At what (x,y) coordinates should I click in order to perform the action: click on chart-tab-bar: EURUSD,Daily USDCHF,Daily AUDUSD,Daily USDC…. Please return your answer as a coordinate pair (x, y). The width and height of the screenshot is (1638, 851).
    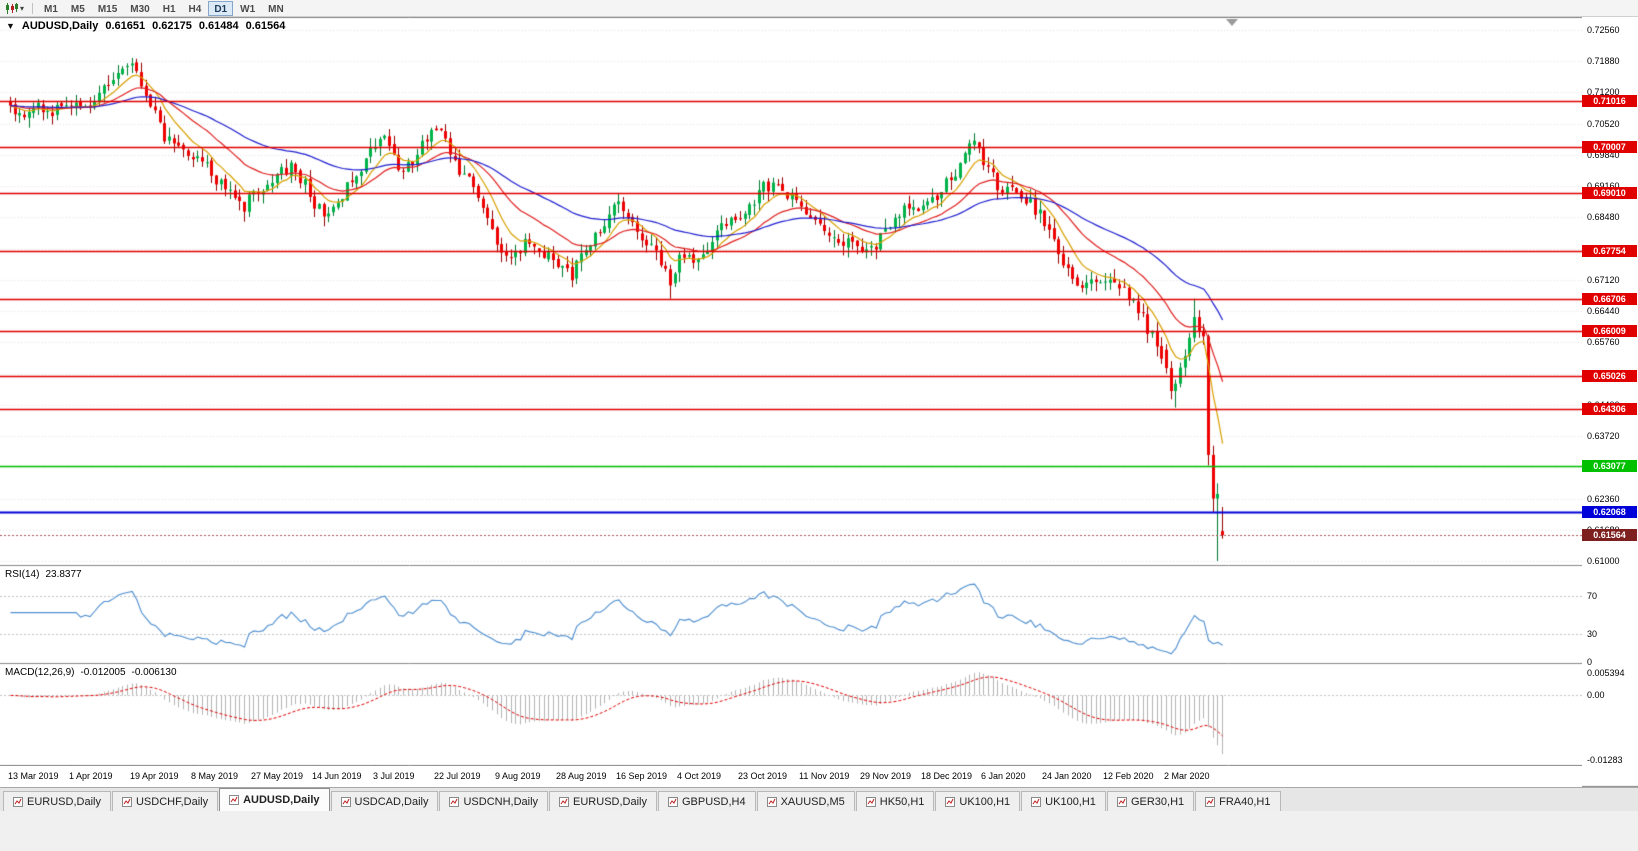
    Looking at the image, I should click on (819, 799).